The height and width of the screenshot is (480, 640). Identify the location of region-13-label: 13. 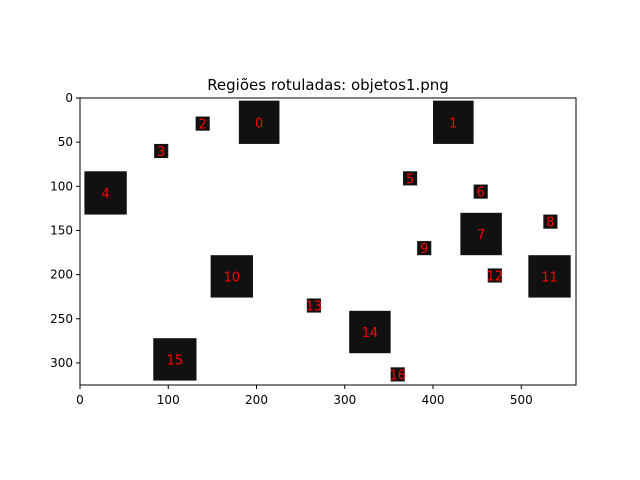
(314, 307).